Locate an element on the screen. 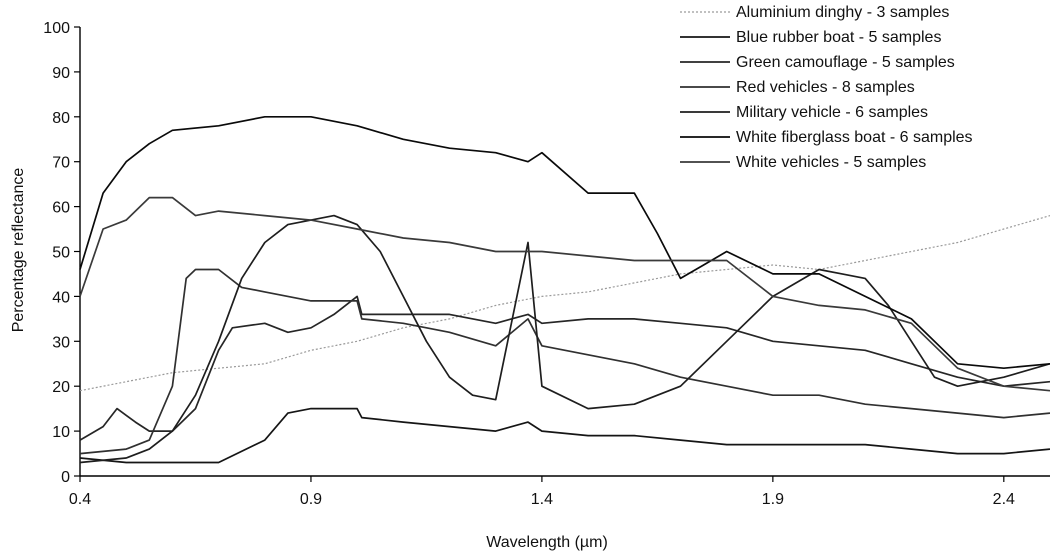 Image resolution: width=1050 pixels, height=555 pixels. legend-label: Blue rubber boat - 5 samples is located at coordinates (838, 37).